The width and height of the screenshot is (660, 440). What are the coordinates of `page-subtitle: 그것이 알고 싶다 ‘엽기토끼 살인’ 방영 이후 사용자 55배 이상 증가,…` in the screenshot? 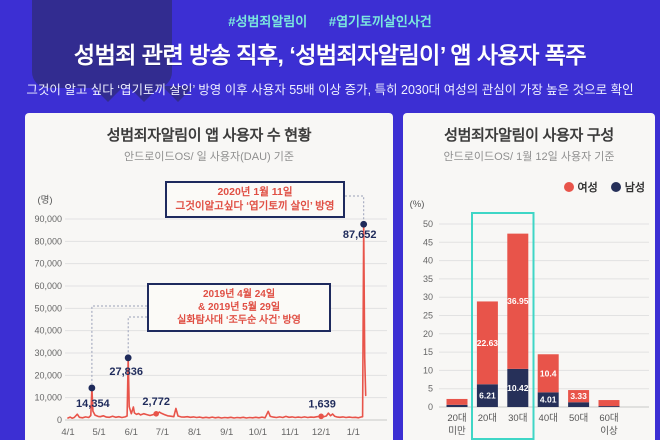 It's located at (330, 90).